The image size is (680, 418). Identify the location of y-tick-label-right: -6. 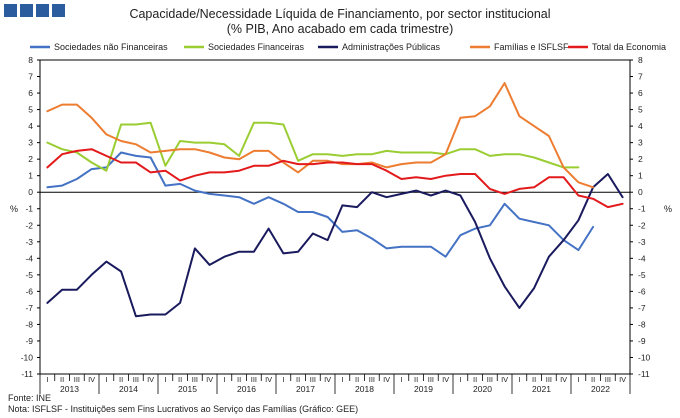
(642, 291).